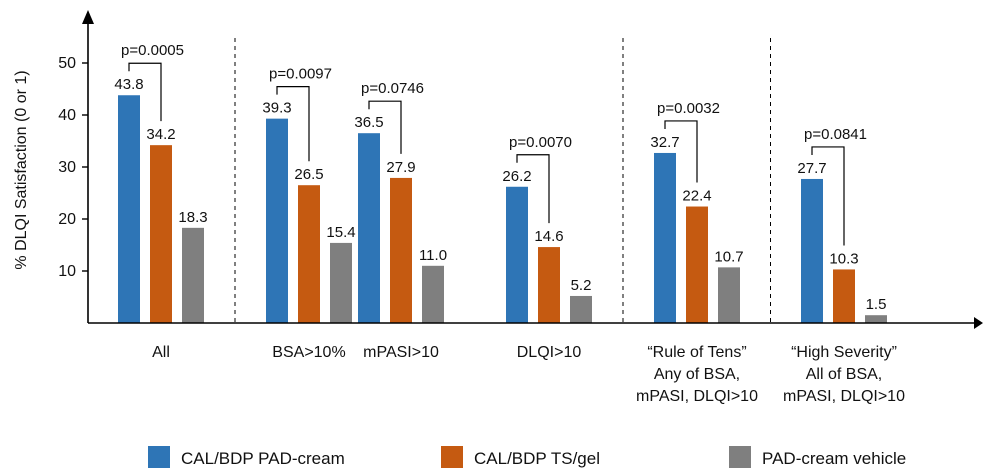 The image size is (983, 469). I want to click on p-value-label: p=0.0097, so click(300, 74).